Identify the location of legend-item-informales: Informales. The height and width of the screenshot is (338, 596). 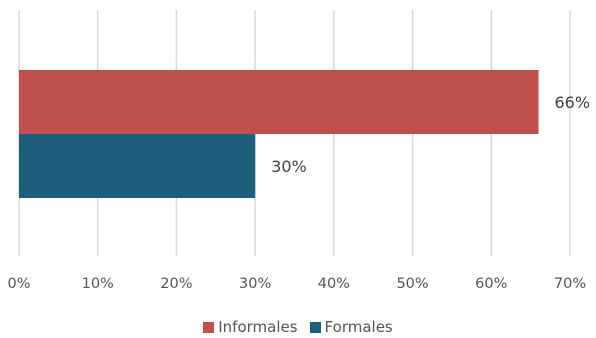
(250, 327).